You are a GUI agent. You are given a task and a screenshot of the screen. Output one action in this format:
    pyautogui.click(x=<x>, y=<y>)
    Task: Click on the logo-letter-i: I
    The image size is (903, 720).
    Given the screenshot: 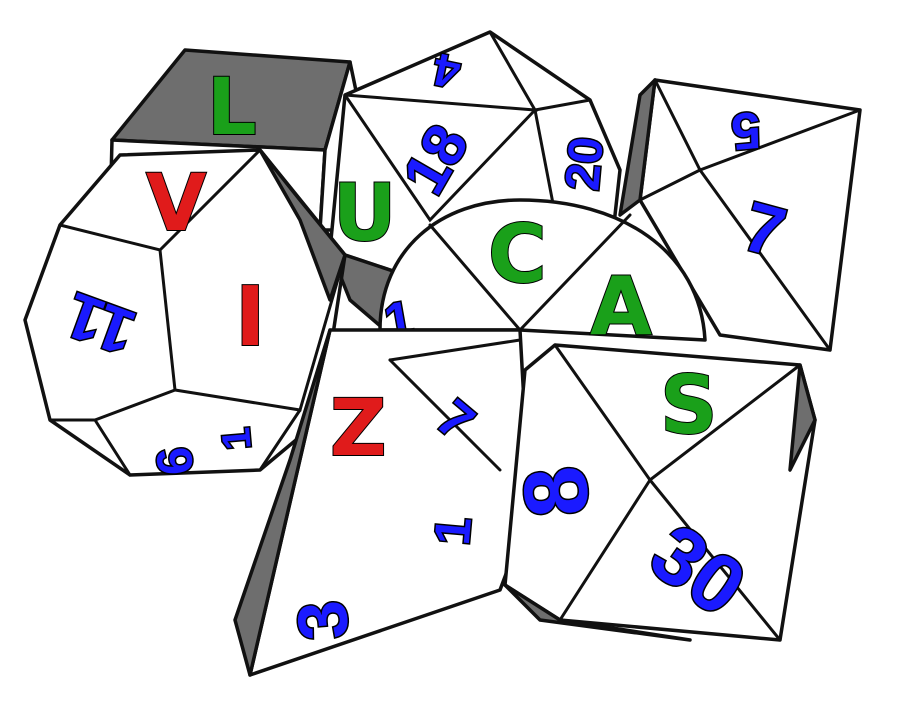 What is the action you would take?
    pyautogui.click(x=250, y=317)
    